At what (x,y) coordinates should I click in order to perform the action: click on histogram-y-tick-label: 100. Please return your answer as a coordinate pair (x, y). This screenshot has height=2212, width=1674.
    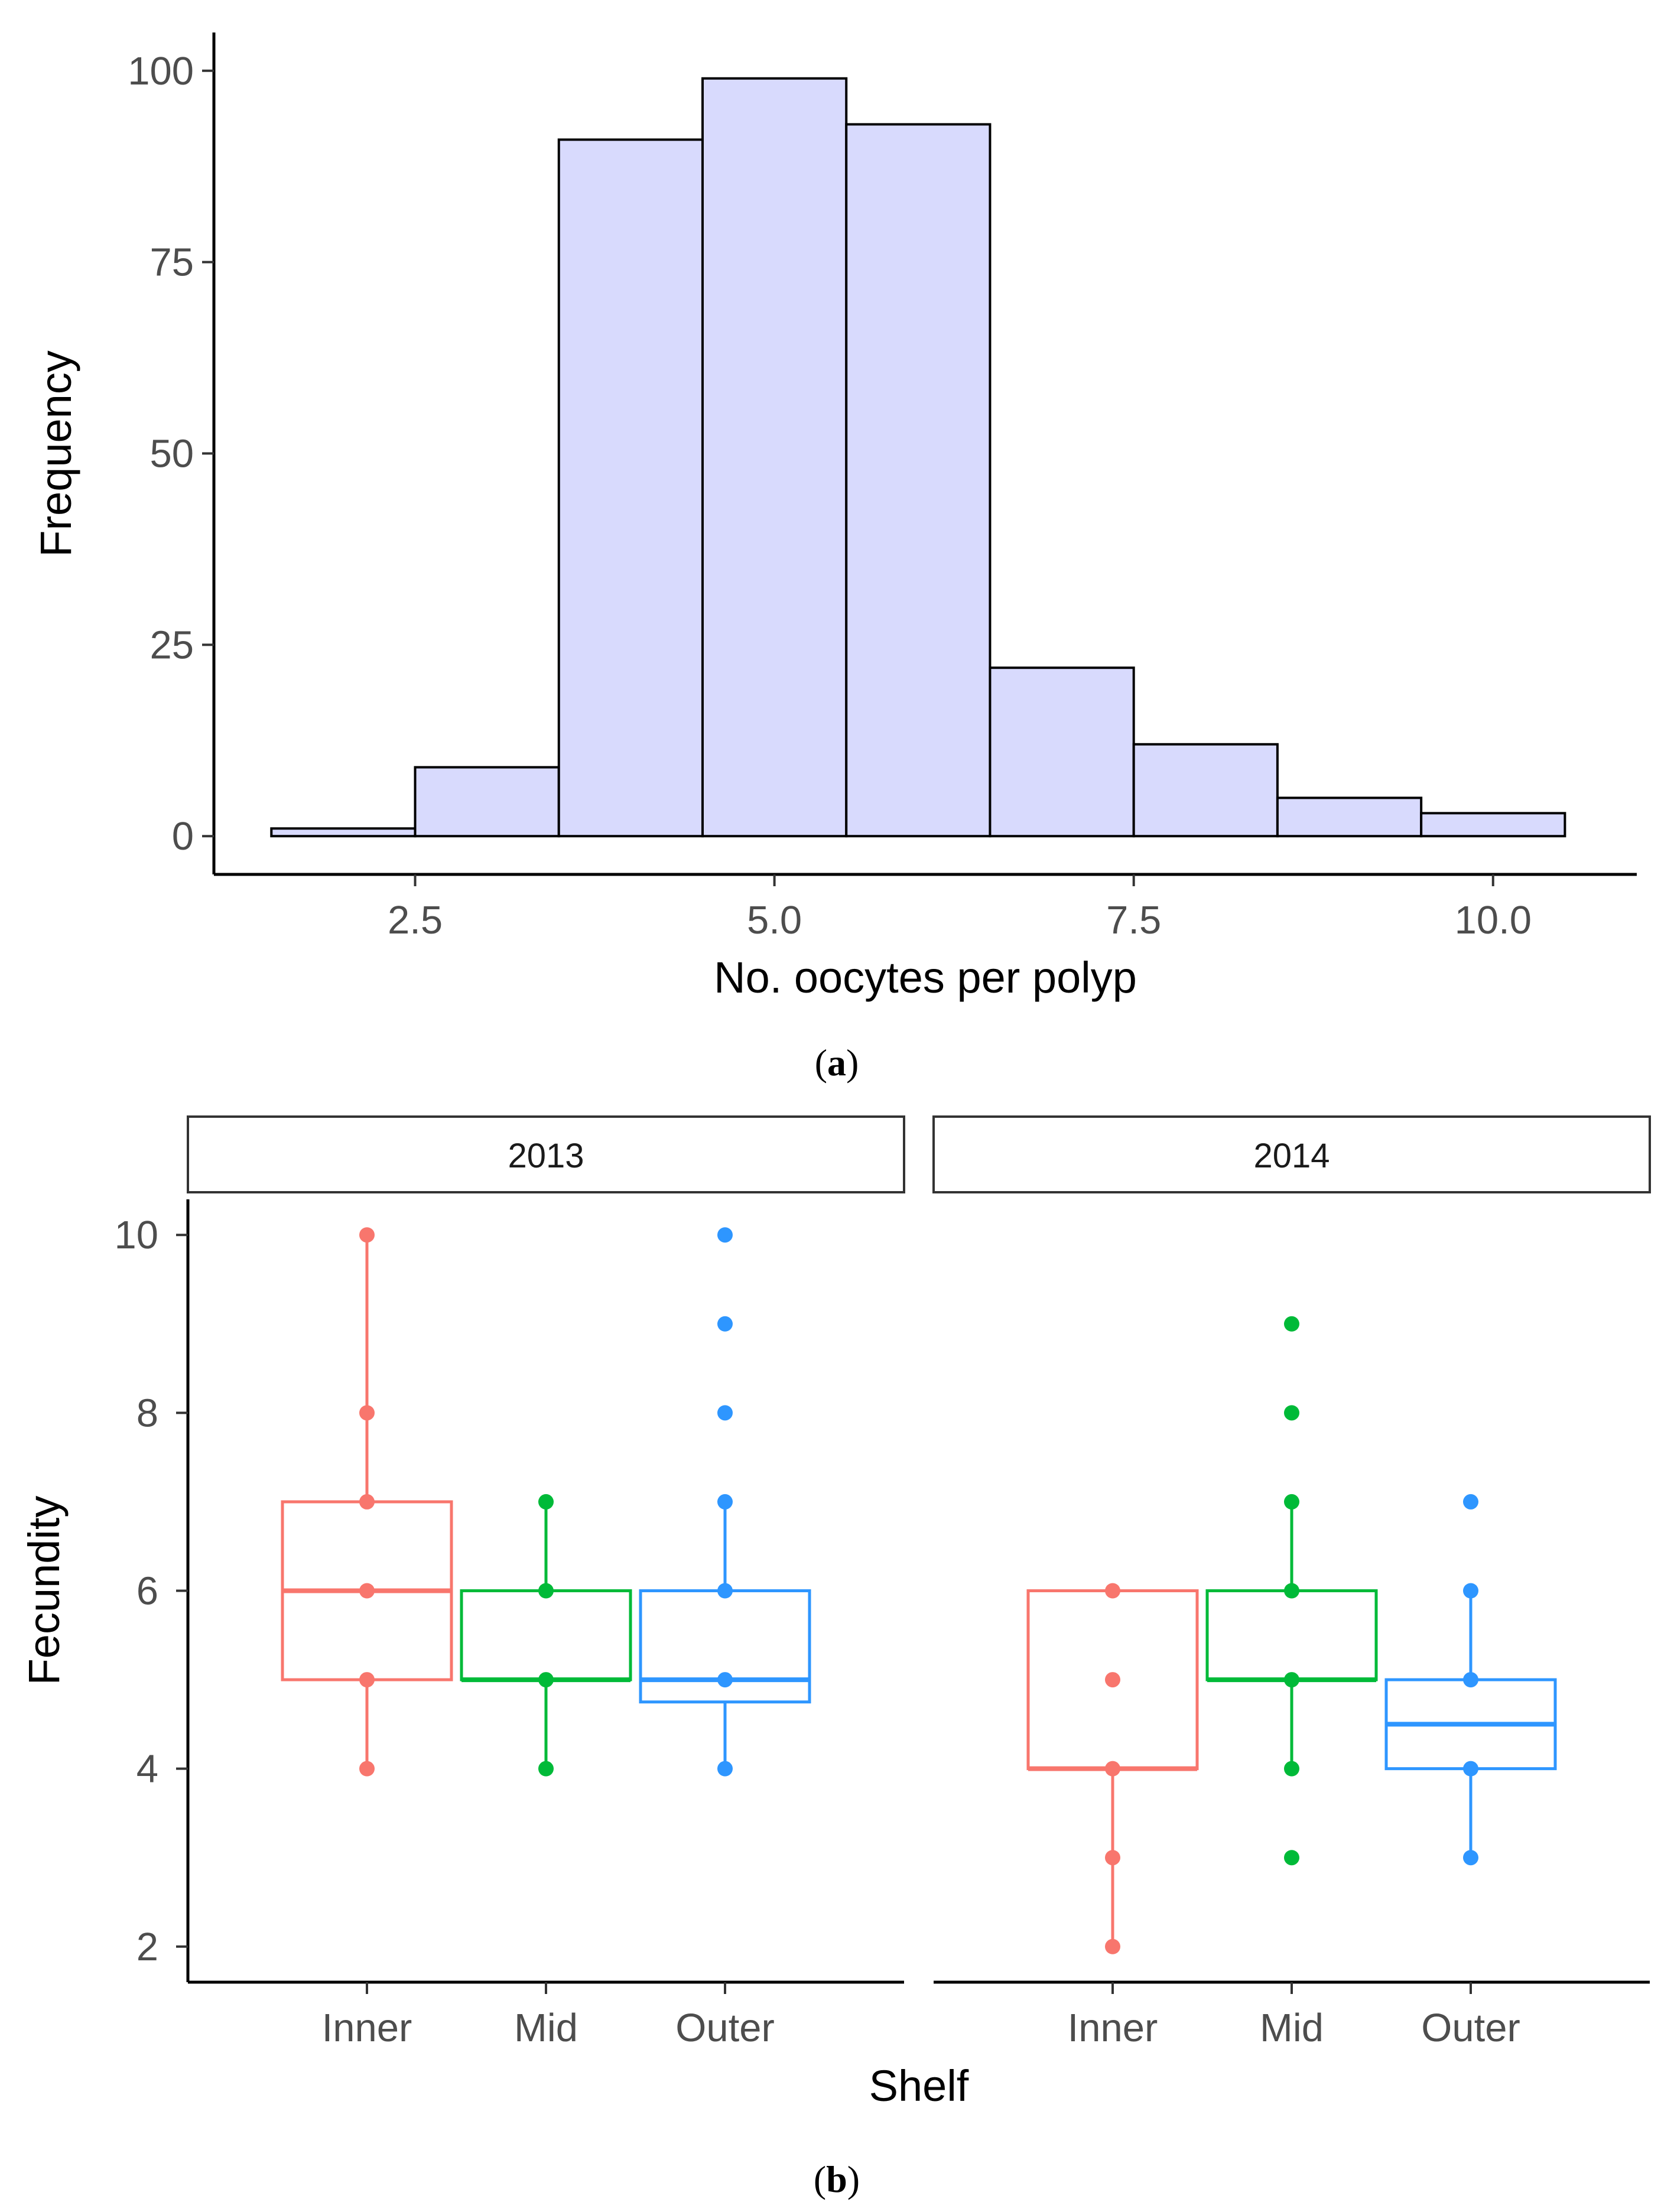
    Looking at the image, I should click on (161, 71).